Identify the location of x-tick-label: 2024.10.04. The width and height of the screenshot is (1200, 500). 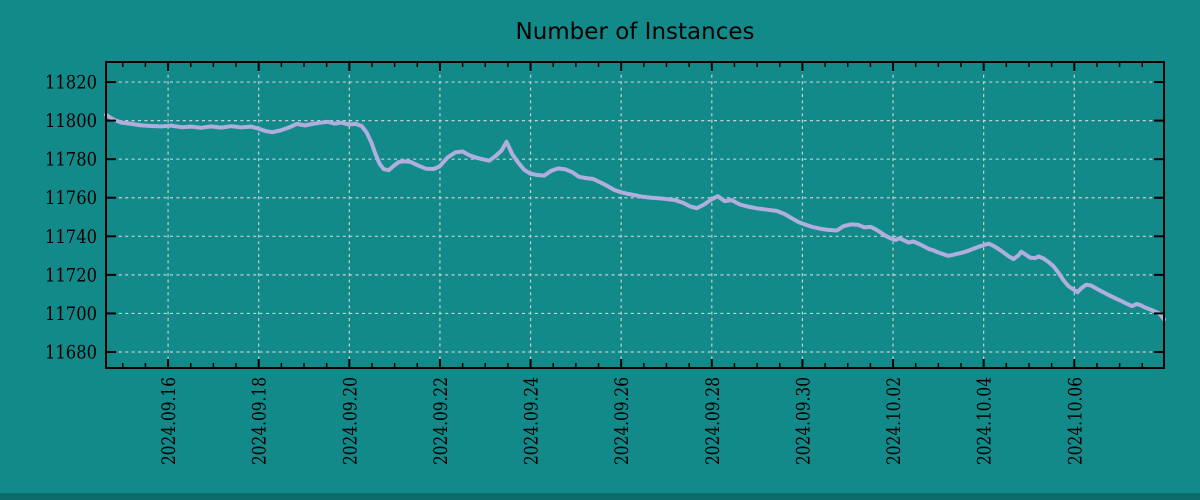
(985, 421).